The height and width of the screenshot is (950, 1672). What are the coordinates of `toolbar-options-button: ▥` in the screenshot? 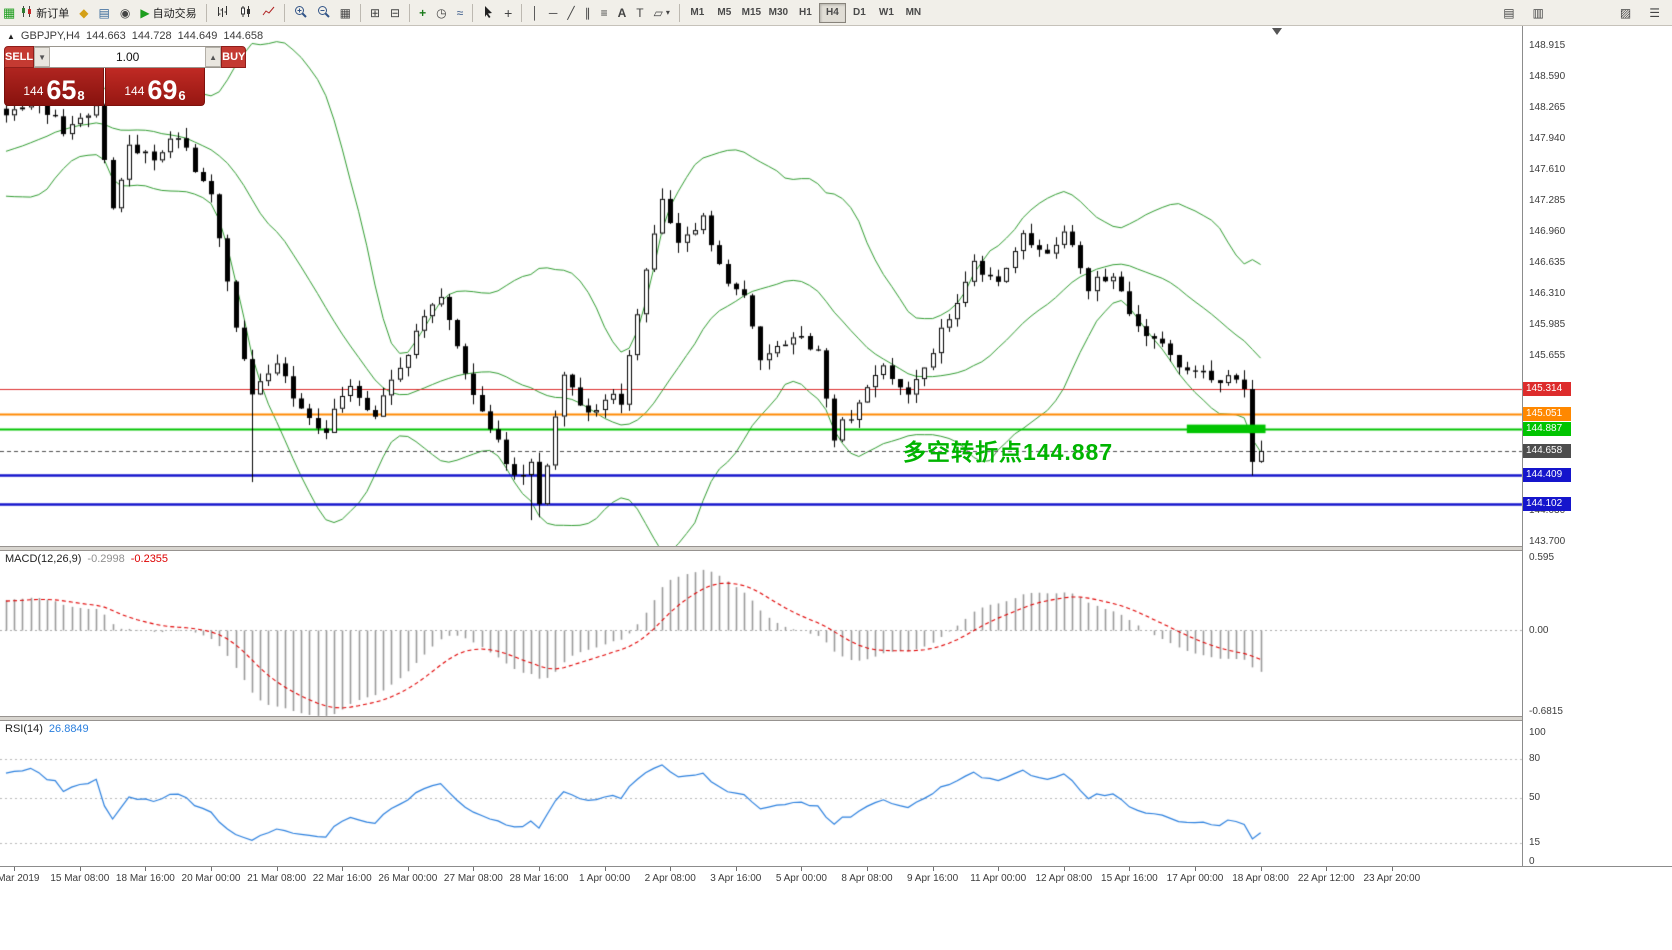 It's located at (1538, 13).